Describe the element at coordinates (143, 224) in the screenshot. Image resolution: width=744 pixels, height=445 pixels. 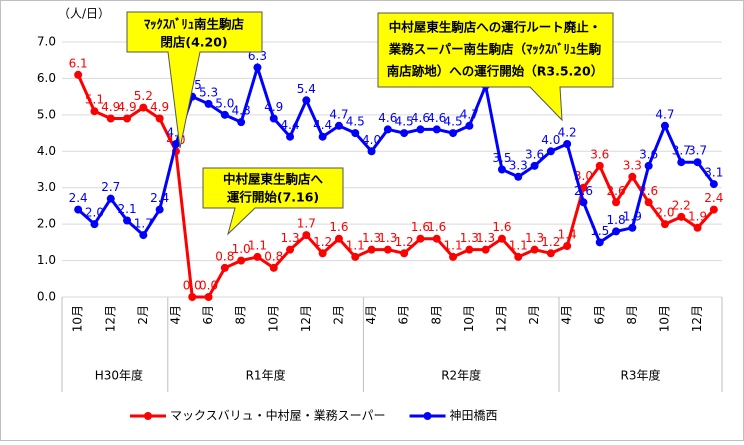
I see `data-label: 1.7` at that location.